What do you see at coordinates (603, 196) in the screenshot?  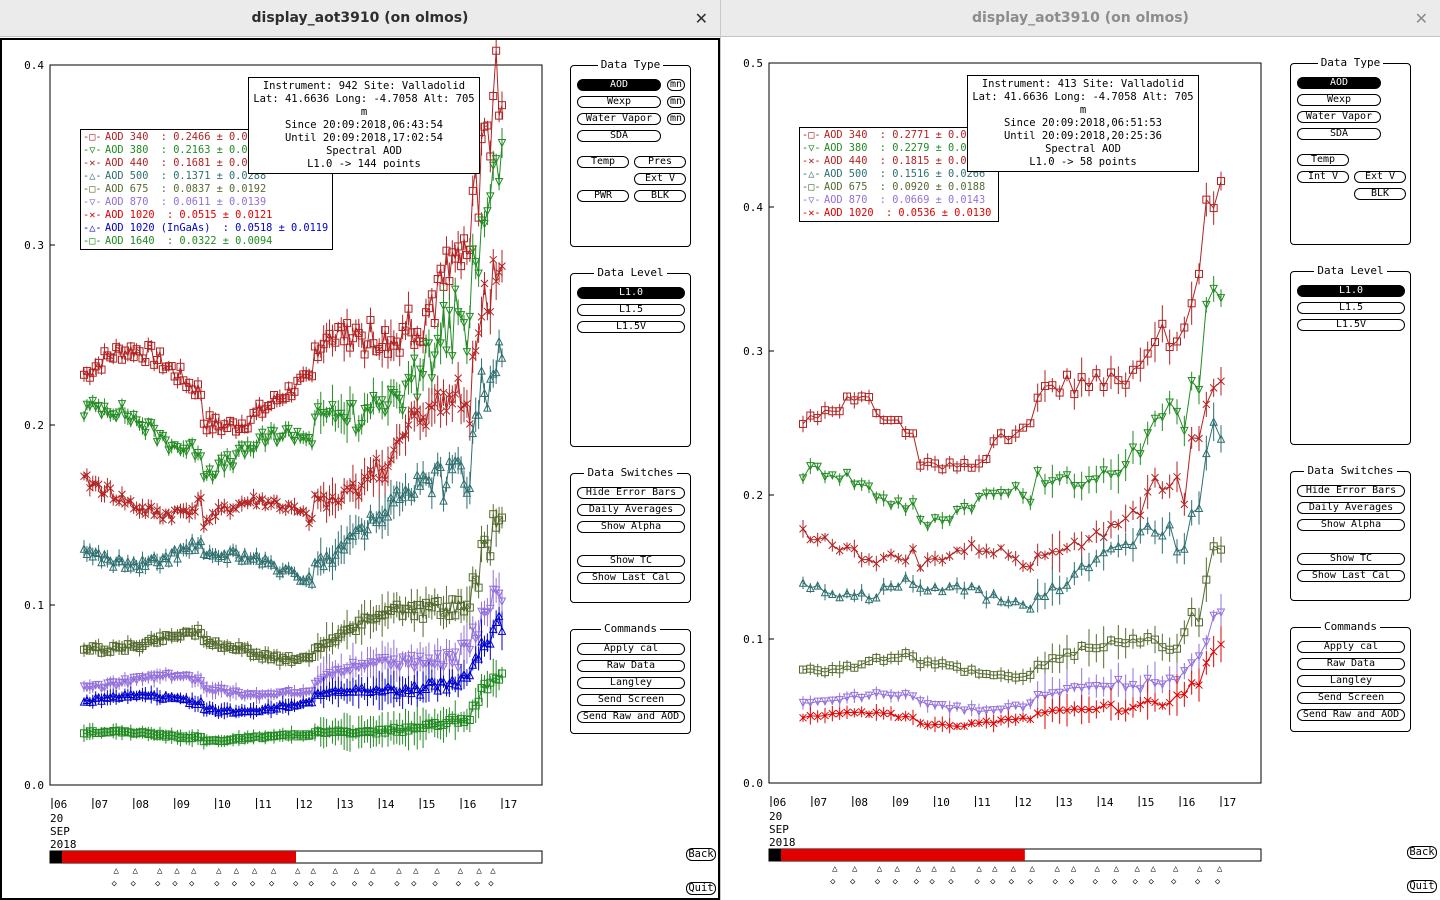 I see `pwr-button: PWR` at bounding box center [603, 196].